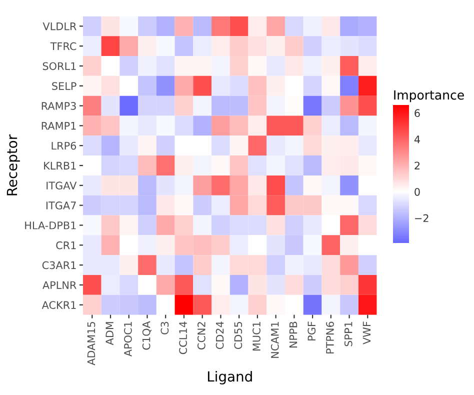 This screenshot has width=474, height=395. What do you see at coordinates (230, 377) in the screenshot?
I see `x-axis-title: Ligand` at bounding box center [230, 377].